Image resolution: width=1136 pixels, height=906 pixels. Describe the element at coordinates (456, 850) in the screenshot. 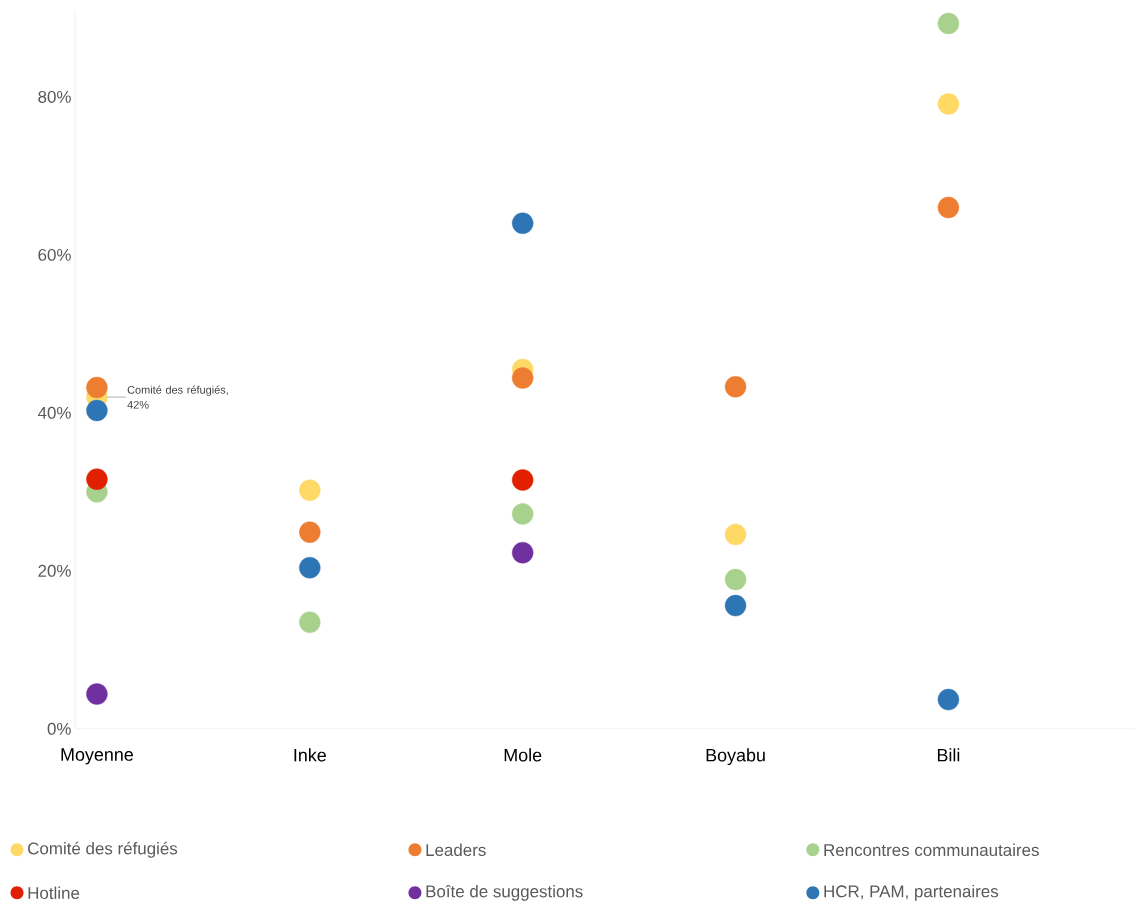

I see `legend-label: Leaders` at that location.